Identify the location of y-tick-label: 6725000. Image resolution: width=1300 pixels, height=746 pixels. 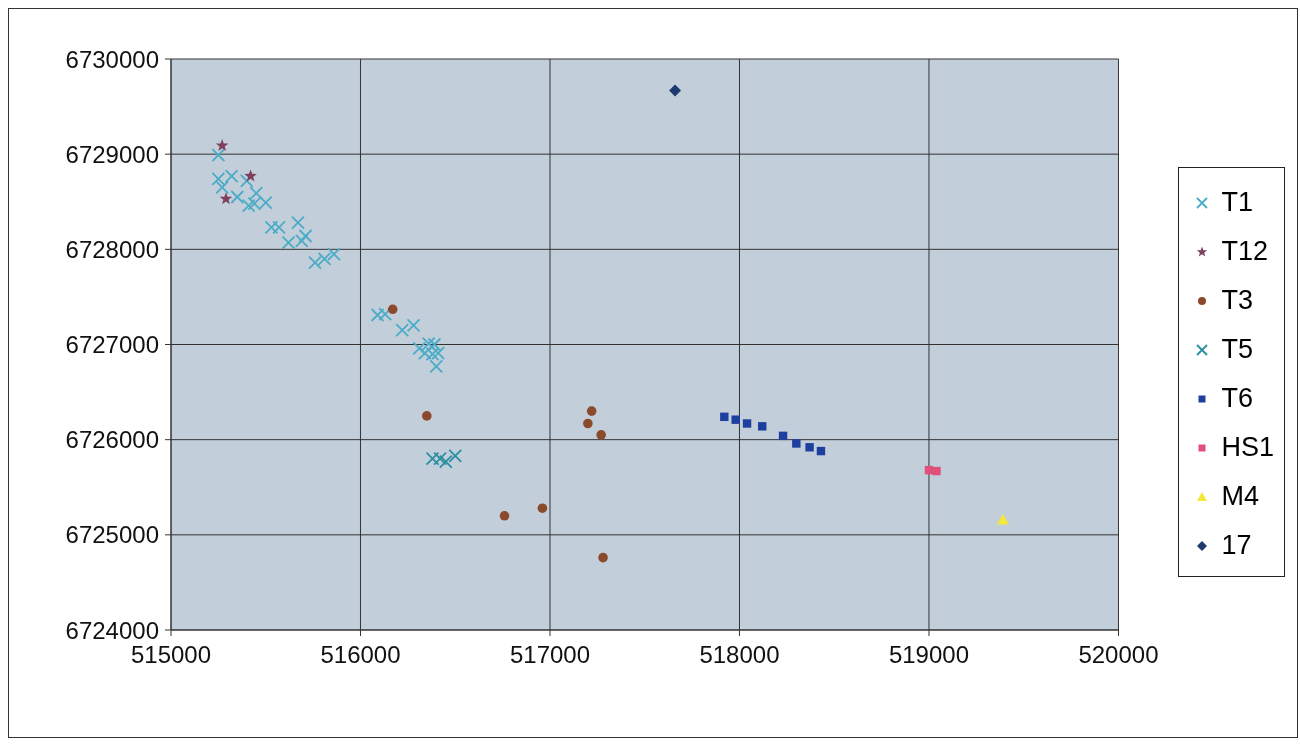
(112, 535).